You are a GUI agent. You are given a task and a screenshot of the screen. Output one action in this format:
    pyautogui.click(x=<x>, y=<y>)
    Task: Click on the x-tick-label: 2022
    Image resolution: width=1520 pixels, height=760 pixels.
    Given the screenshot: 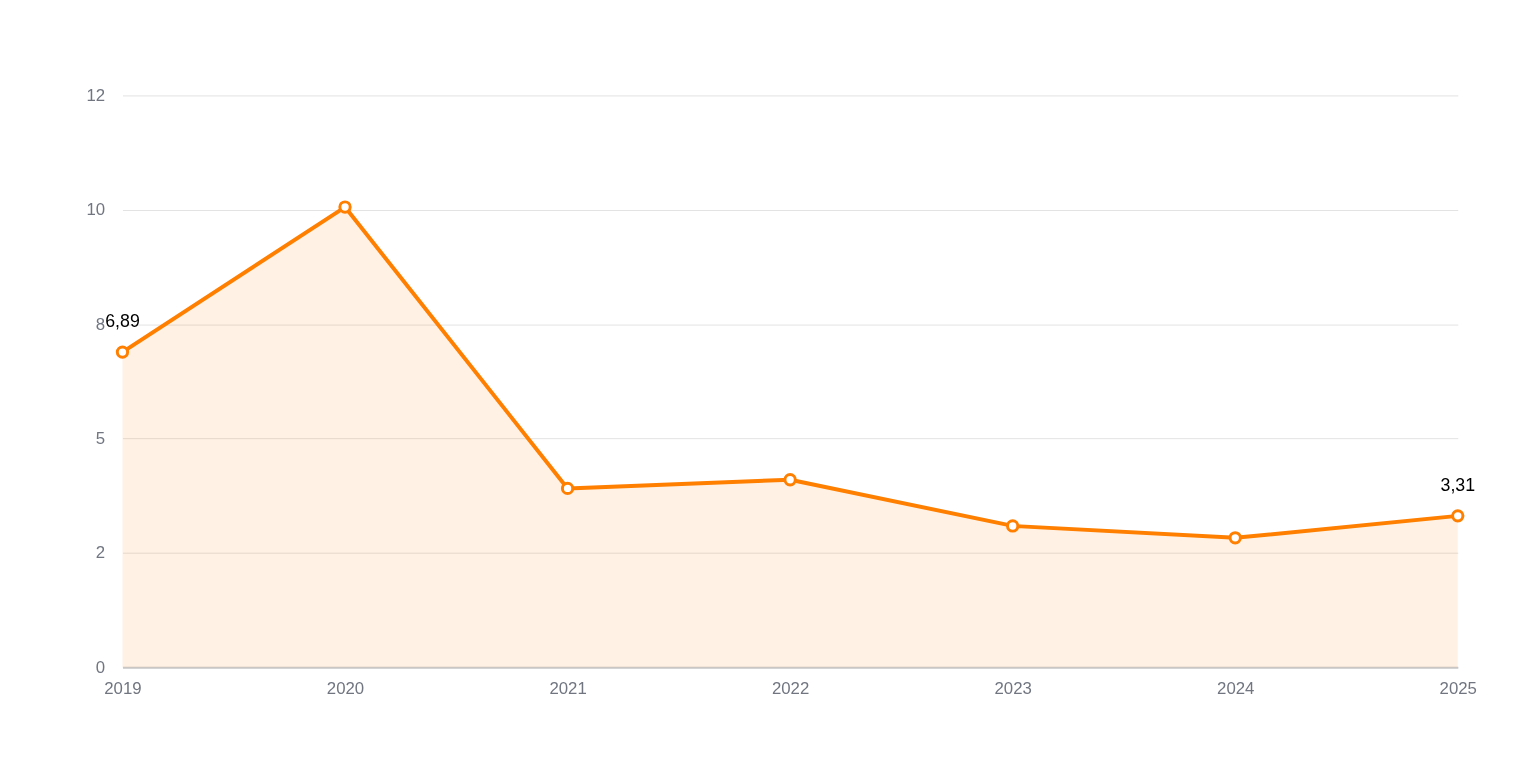 What is the action you would take?
    pyautogui.click(x=790, y=689)
    